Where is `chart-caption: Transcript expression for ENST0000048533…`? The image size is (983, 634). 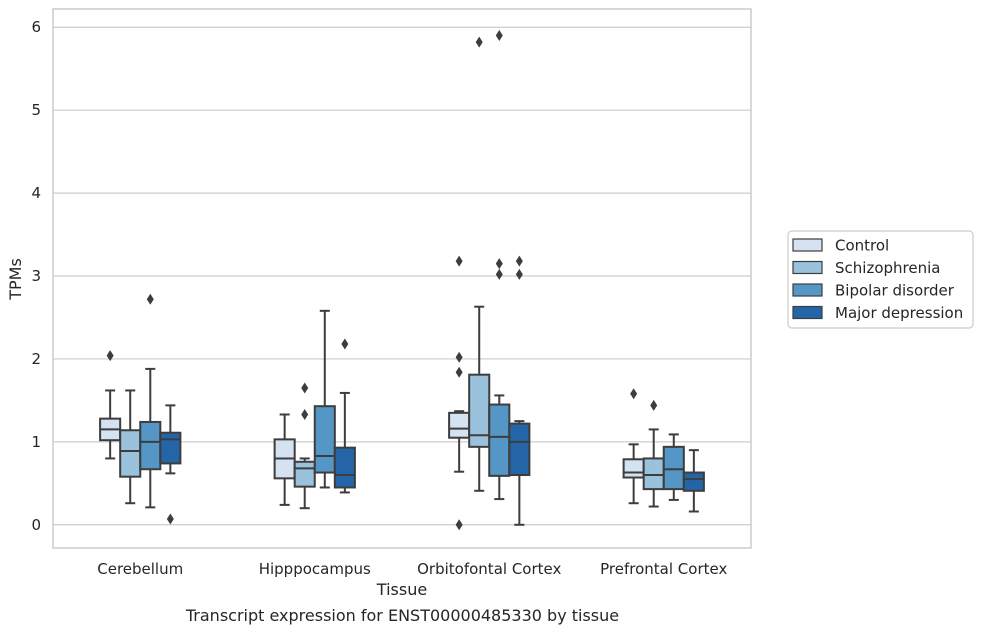 chart-caption: Transcript expression for ENST0000048533… is located at coordinates (402, 615).